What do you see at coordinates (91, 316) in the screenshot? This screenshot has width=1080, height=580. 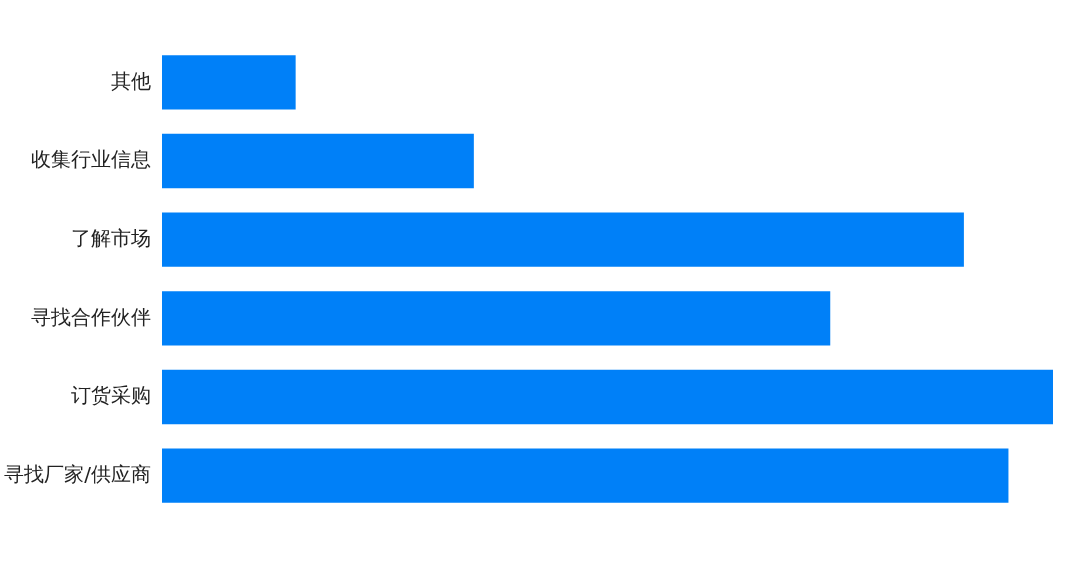 I see `y-tick-label: 寻找合作伙伴` at bounding box center [91, 316].